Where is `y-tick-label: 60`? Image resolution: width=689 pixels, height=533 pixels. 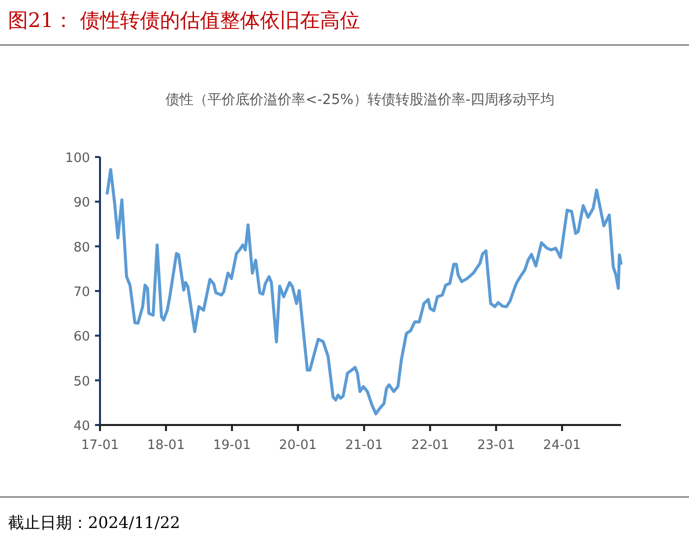
y-tick-label: 60 is located at coordinates (81, 337).